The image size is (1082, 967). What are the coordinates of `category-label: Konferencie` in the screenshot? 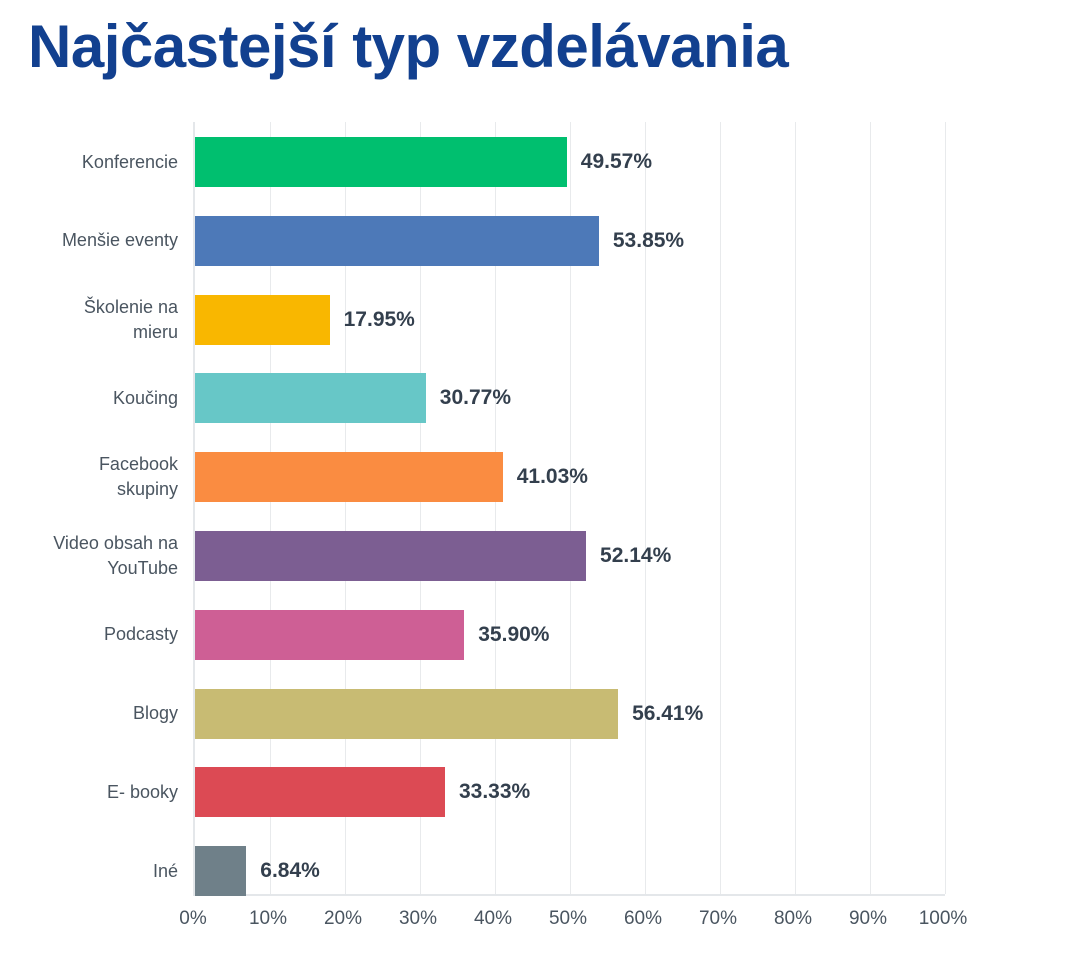 It's located at (129, 161).